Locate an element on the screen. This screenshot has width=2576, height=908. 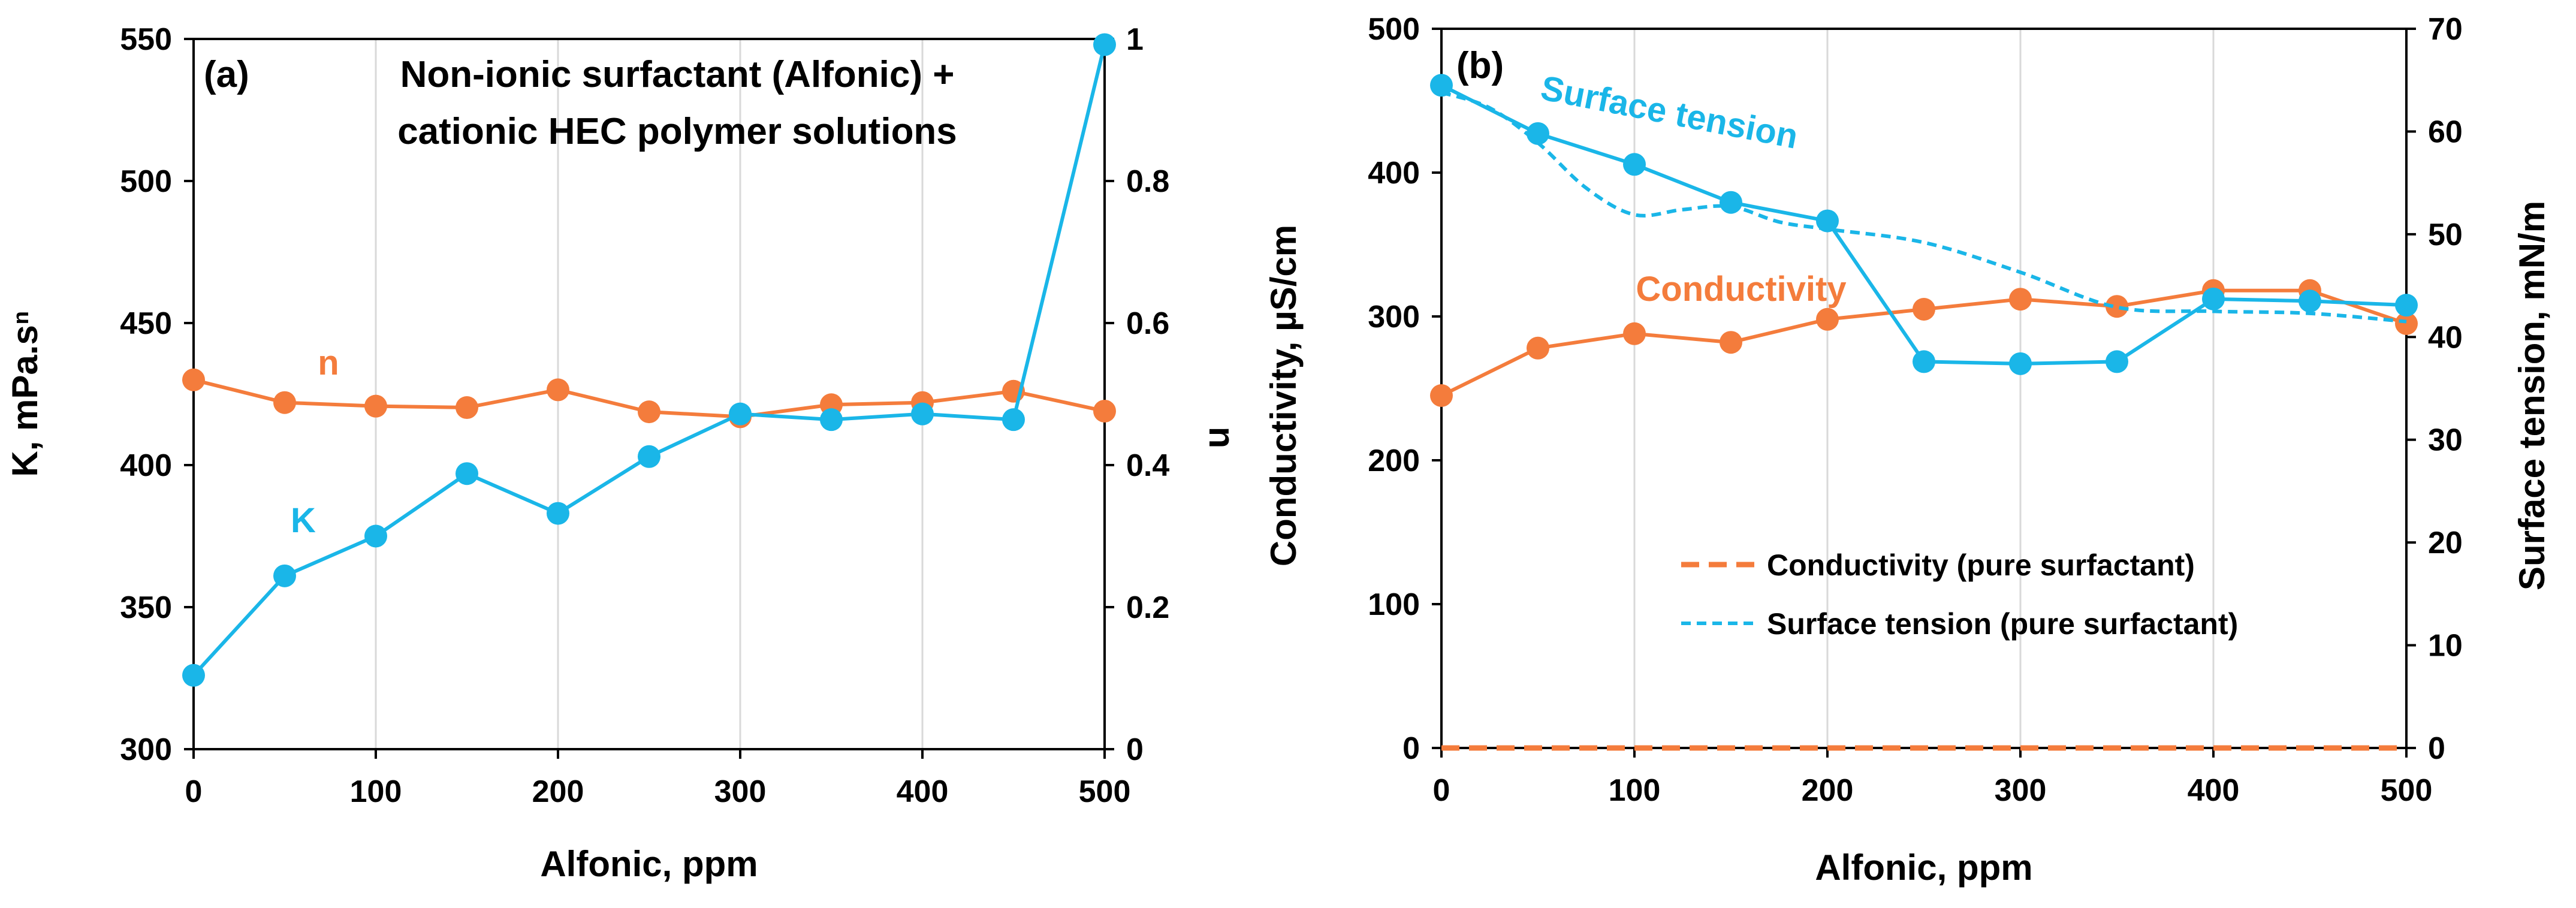
panel-b-y2-tick-label-30: 30 is located at coordinates (2445, 440).